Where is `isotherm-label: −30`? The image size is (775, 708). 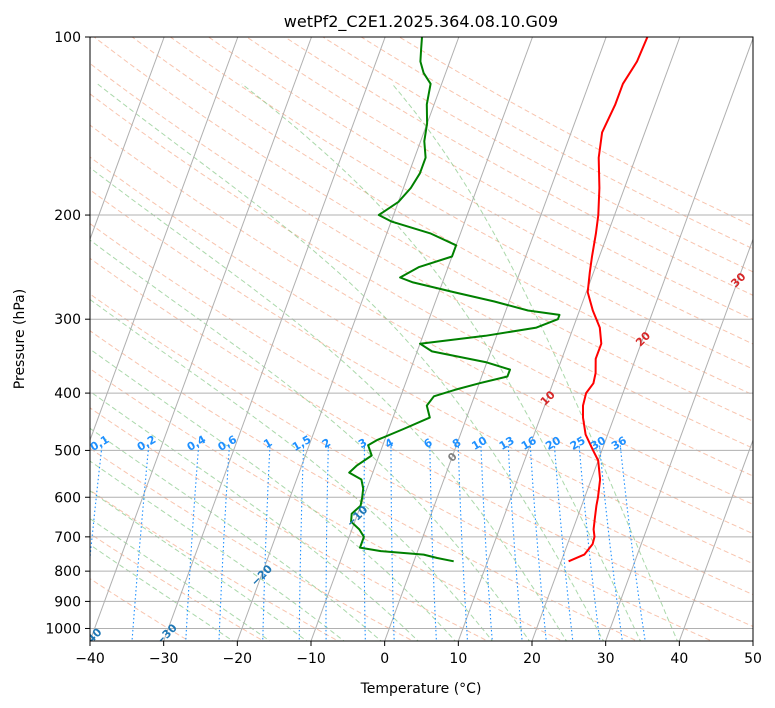
isotherm-label: −30 is located at coordinates (166, 634).